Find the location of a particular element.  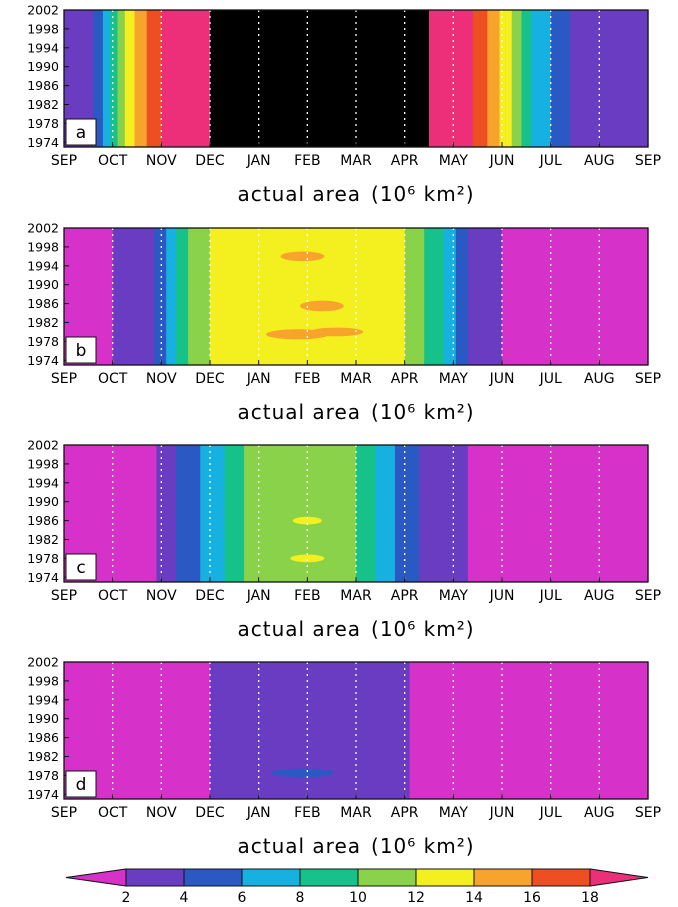

colorbar-tick-label: 12 is located at coordinates (416, 898).